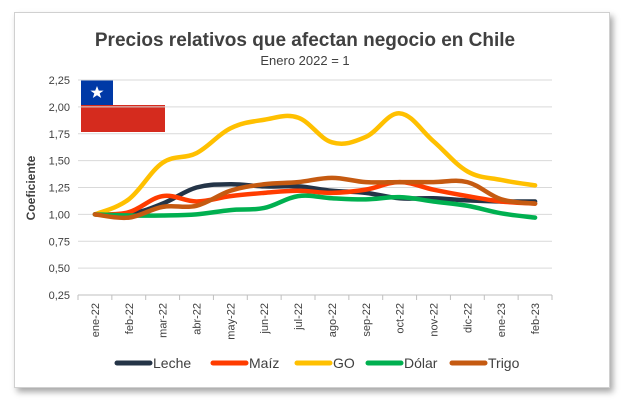 The image size is (630, 402). What do you see at coordinates (536, 318) in the screenshot?
I see `x-tick-label: feb-23` at bounding box center [536, 318].